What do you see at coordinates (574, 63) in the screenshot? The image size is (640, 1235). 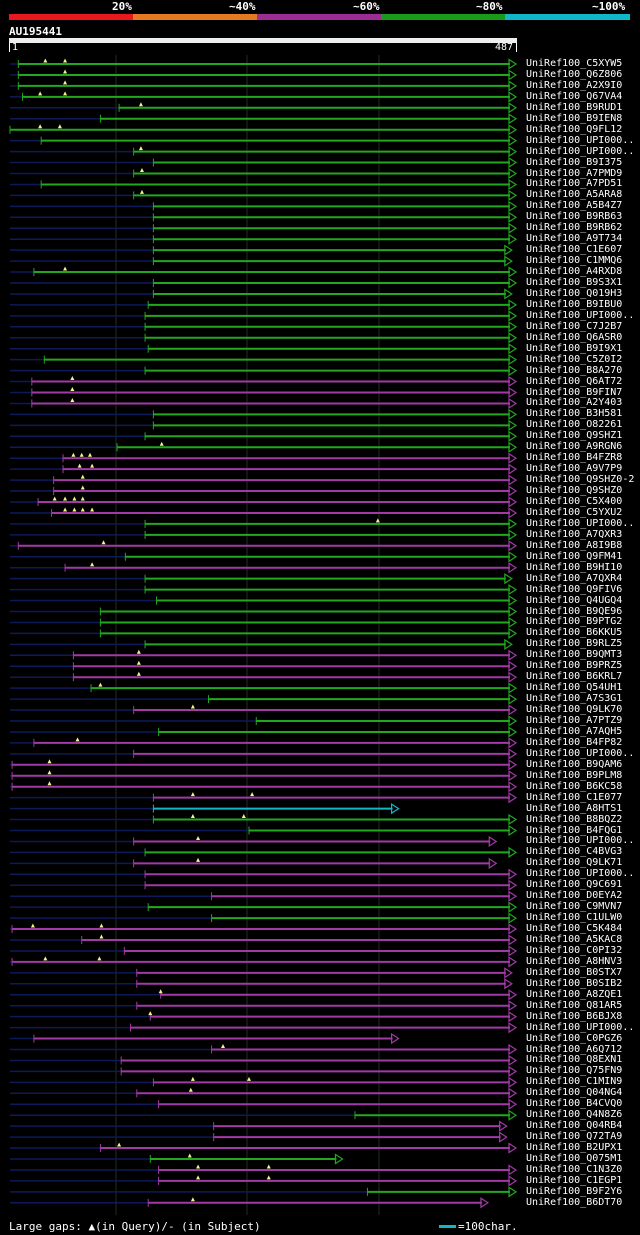 I see `hit-label: UniRef100_C5XYW5` at bounding box center [574, 63].